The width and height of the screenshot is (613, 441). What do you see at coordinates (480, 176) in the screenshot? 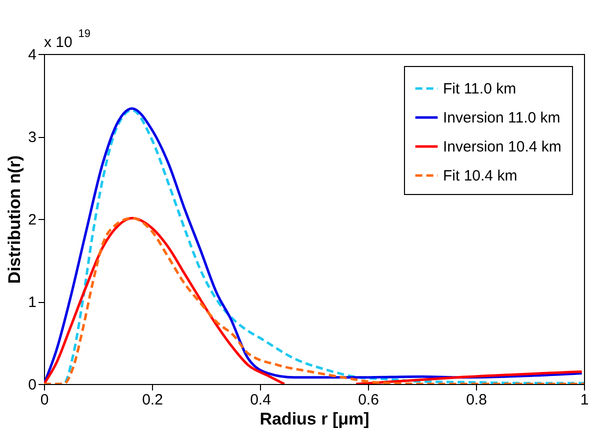
I see `legend-label: Fit 10.4 km` at bounding box center [480, 176].